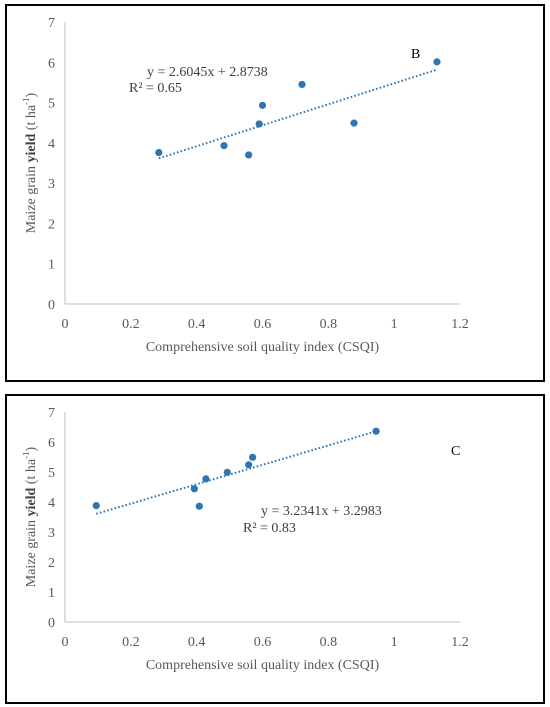  I want to click on r-squared-label: R² = 0.83, so click(269, 528).